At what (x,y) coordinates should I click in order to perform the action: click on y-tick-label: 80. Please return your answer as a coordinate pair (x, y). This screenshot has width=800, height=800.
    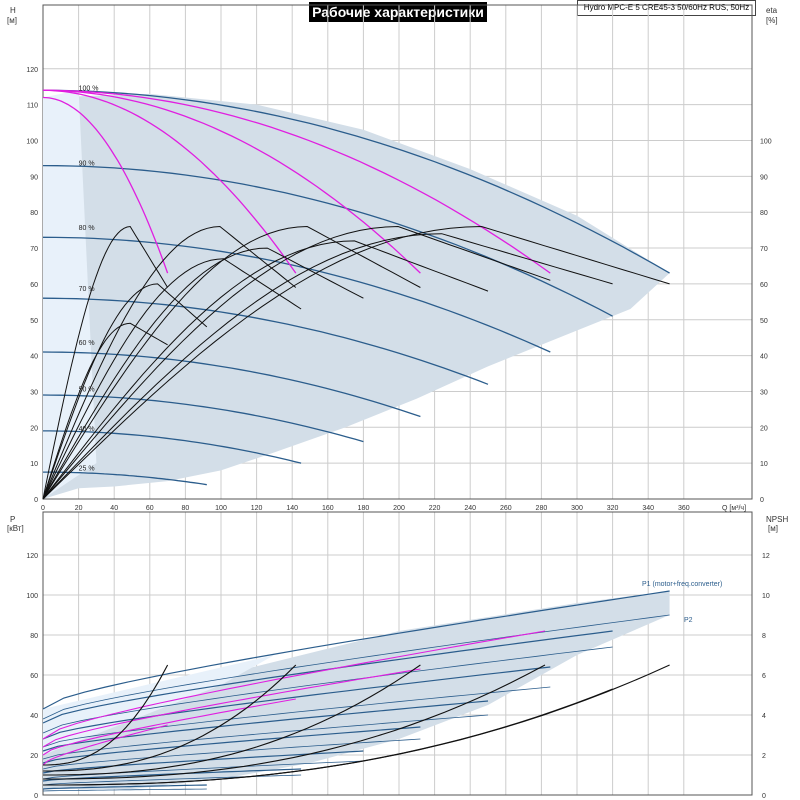
    Looking at the image, I should click on (34, 213).